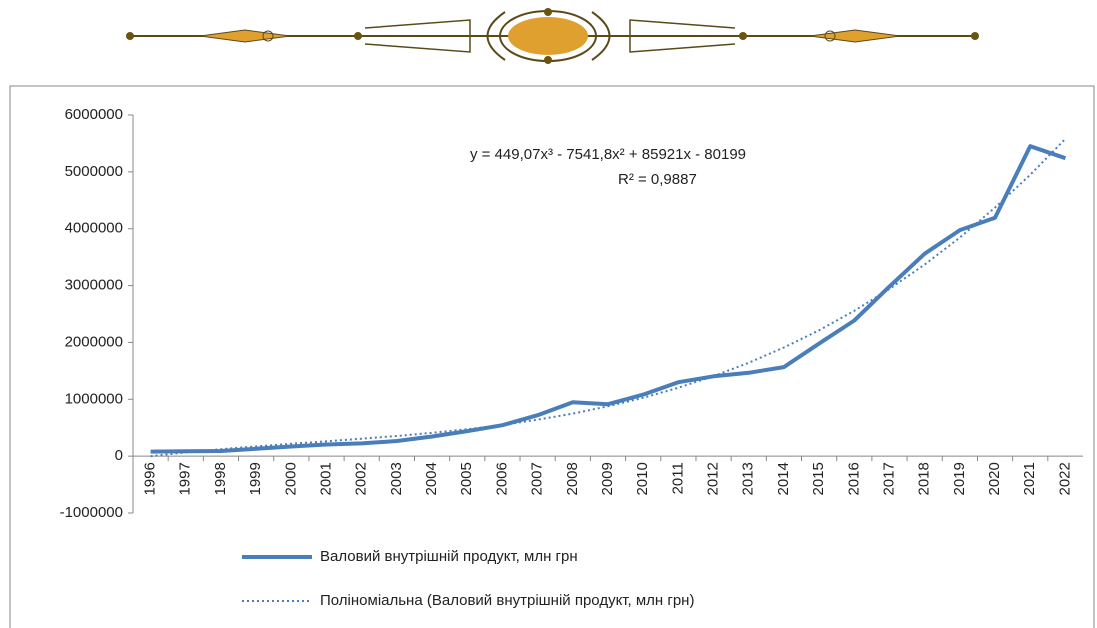 This screenshot has height=628, width=1097. I want to click on x-tick-label: 2005, so click(466, 478).